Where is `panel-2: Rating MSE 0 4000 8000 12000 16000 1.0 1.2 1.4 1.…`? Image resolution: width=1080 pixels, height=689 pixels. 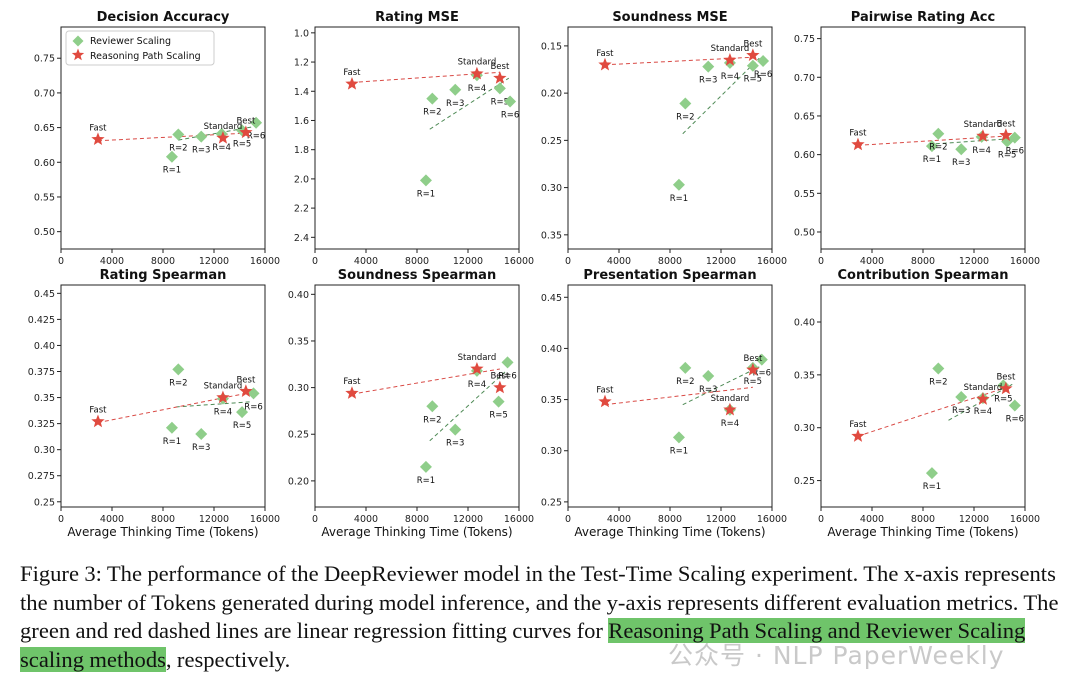 panel-2: Rating MSE 0 4000 8000 12000 16000 1.0 1.2 1.4 1.… is located at coordinates (414, 138).